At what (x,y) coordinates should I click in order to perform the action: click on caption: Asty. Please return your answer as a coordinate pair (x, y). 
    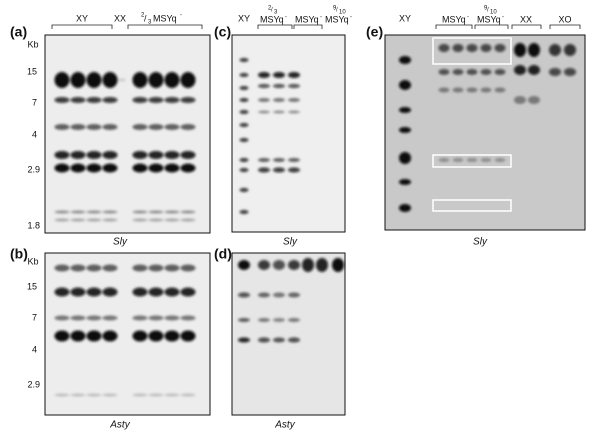
    Looking at the image, I should click on (284, 425).